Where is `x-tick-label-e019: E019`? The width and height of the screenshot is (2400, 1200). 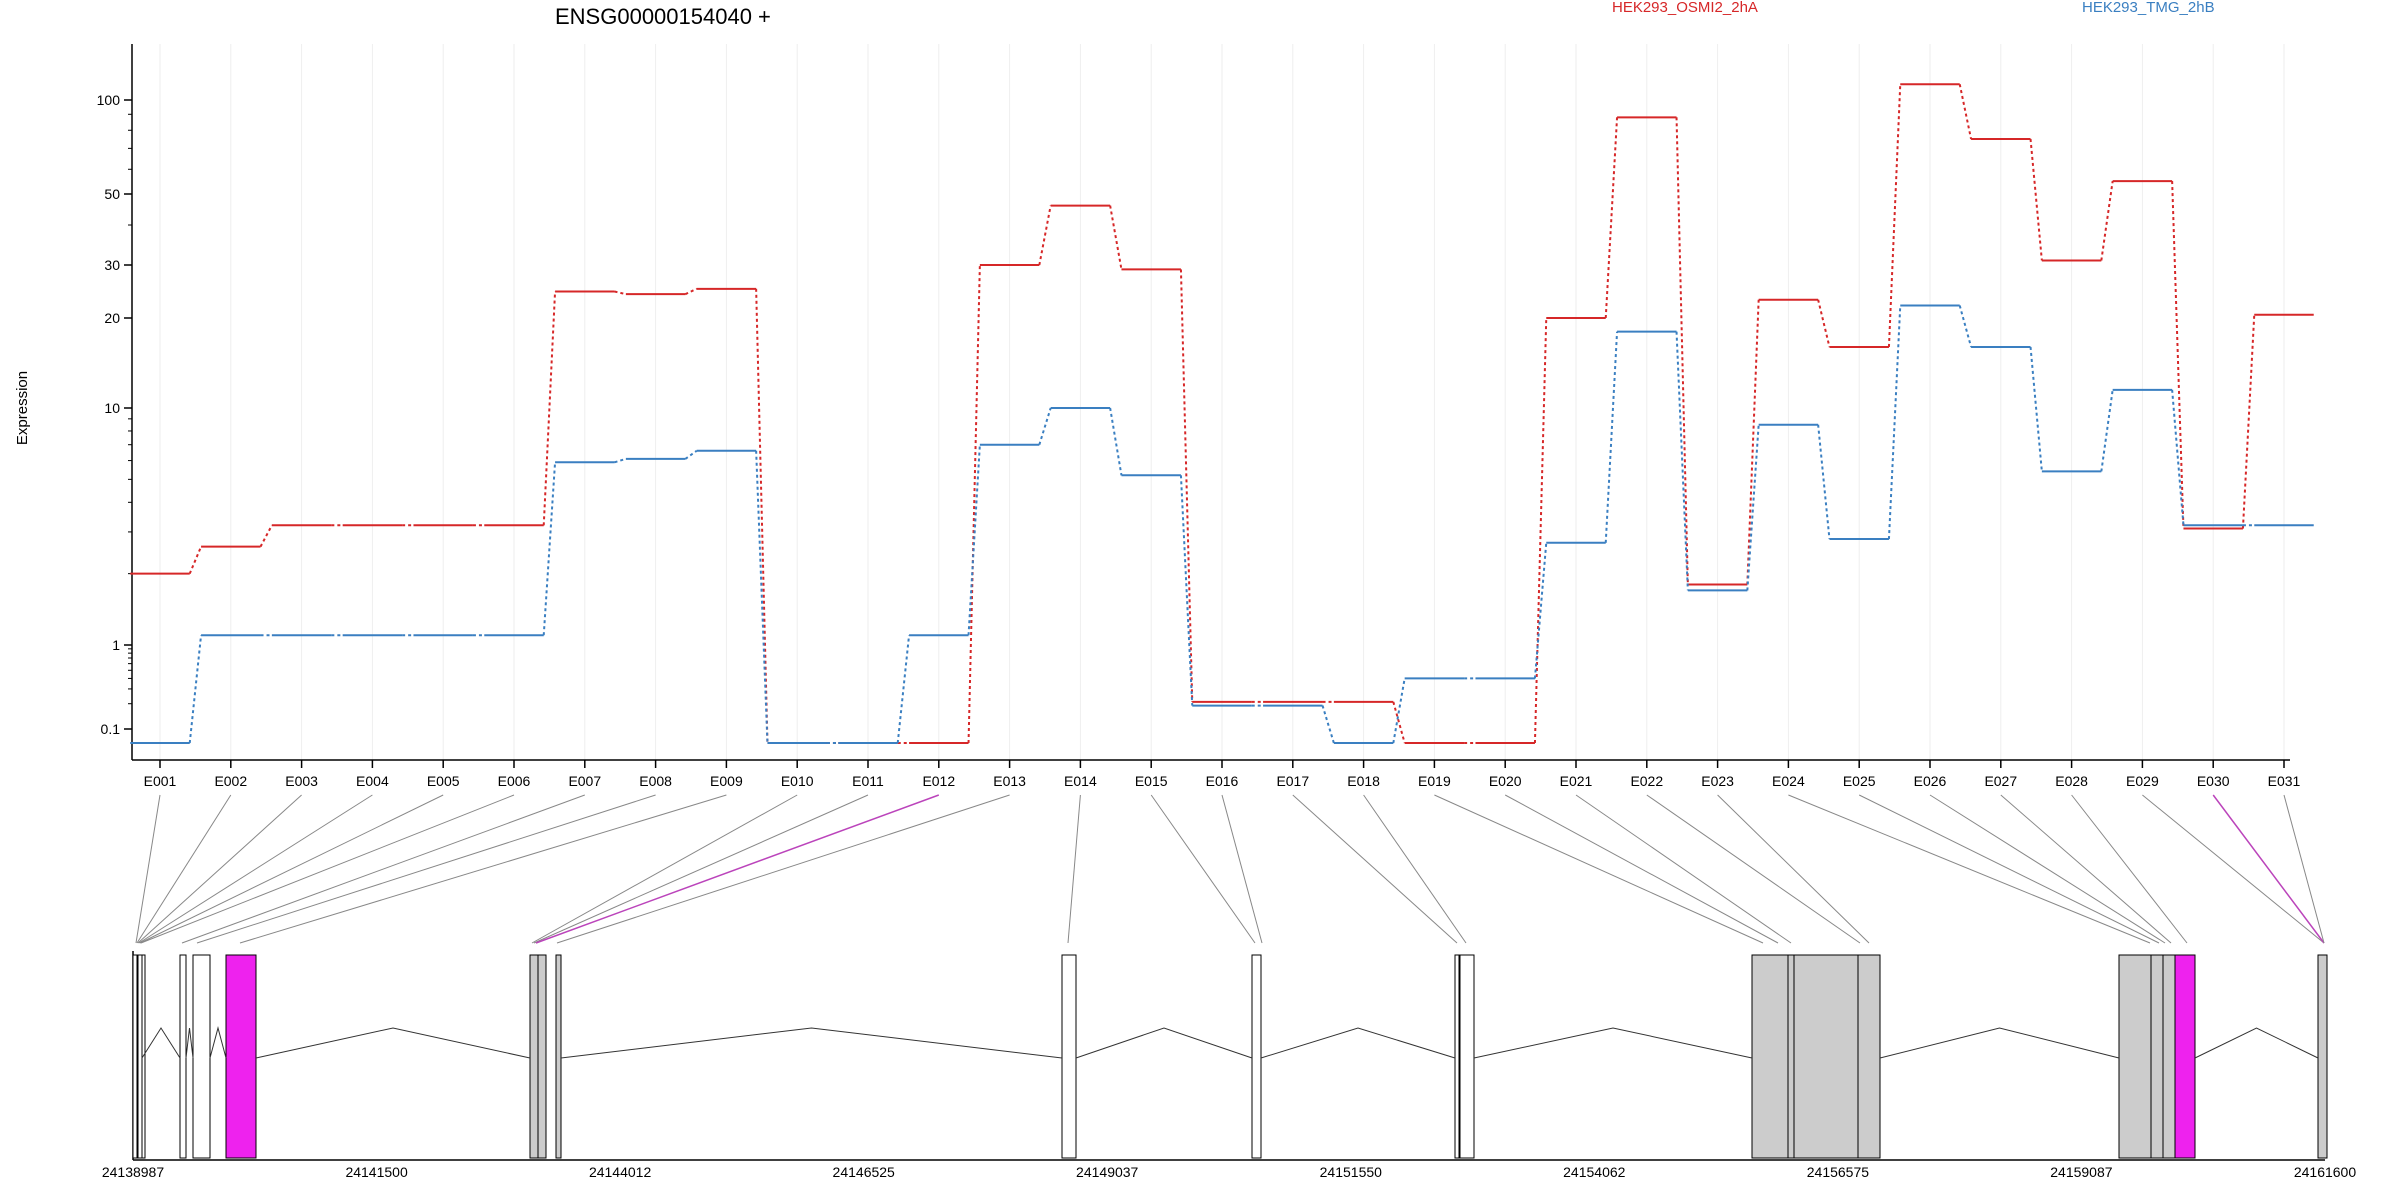 x-tick-label-e019: E019 is located at coordinates (1434, 781).